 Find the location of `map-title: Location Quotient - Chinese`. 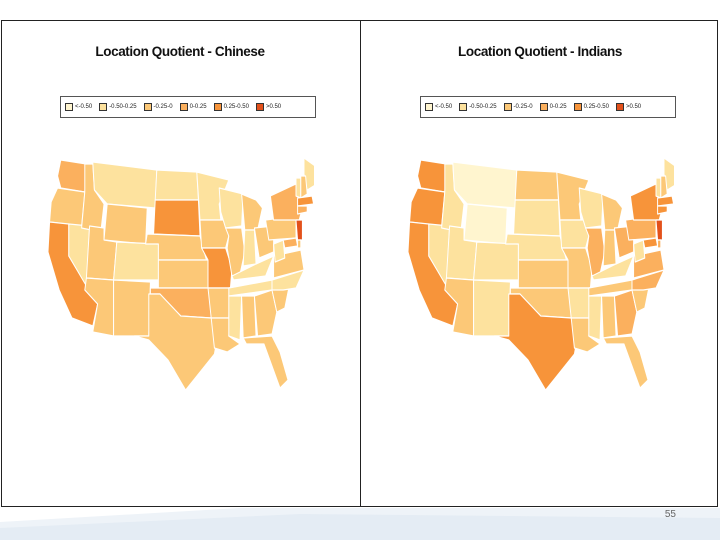

map-title: Location Quotient - Chinese is located at coordinates (180, 51).